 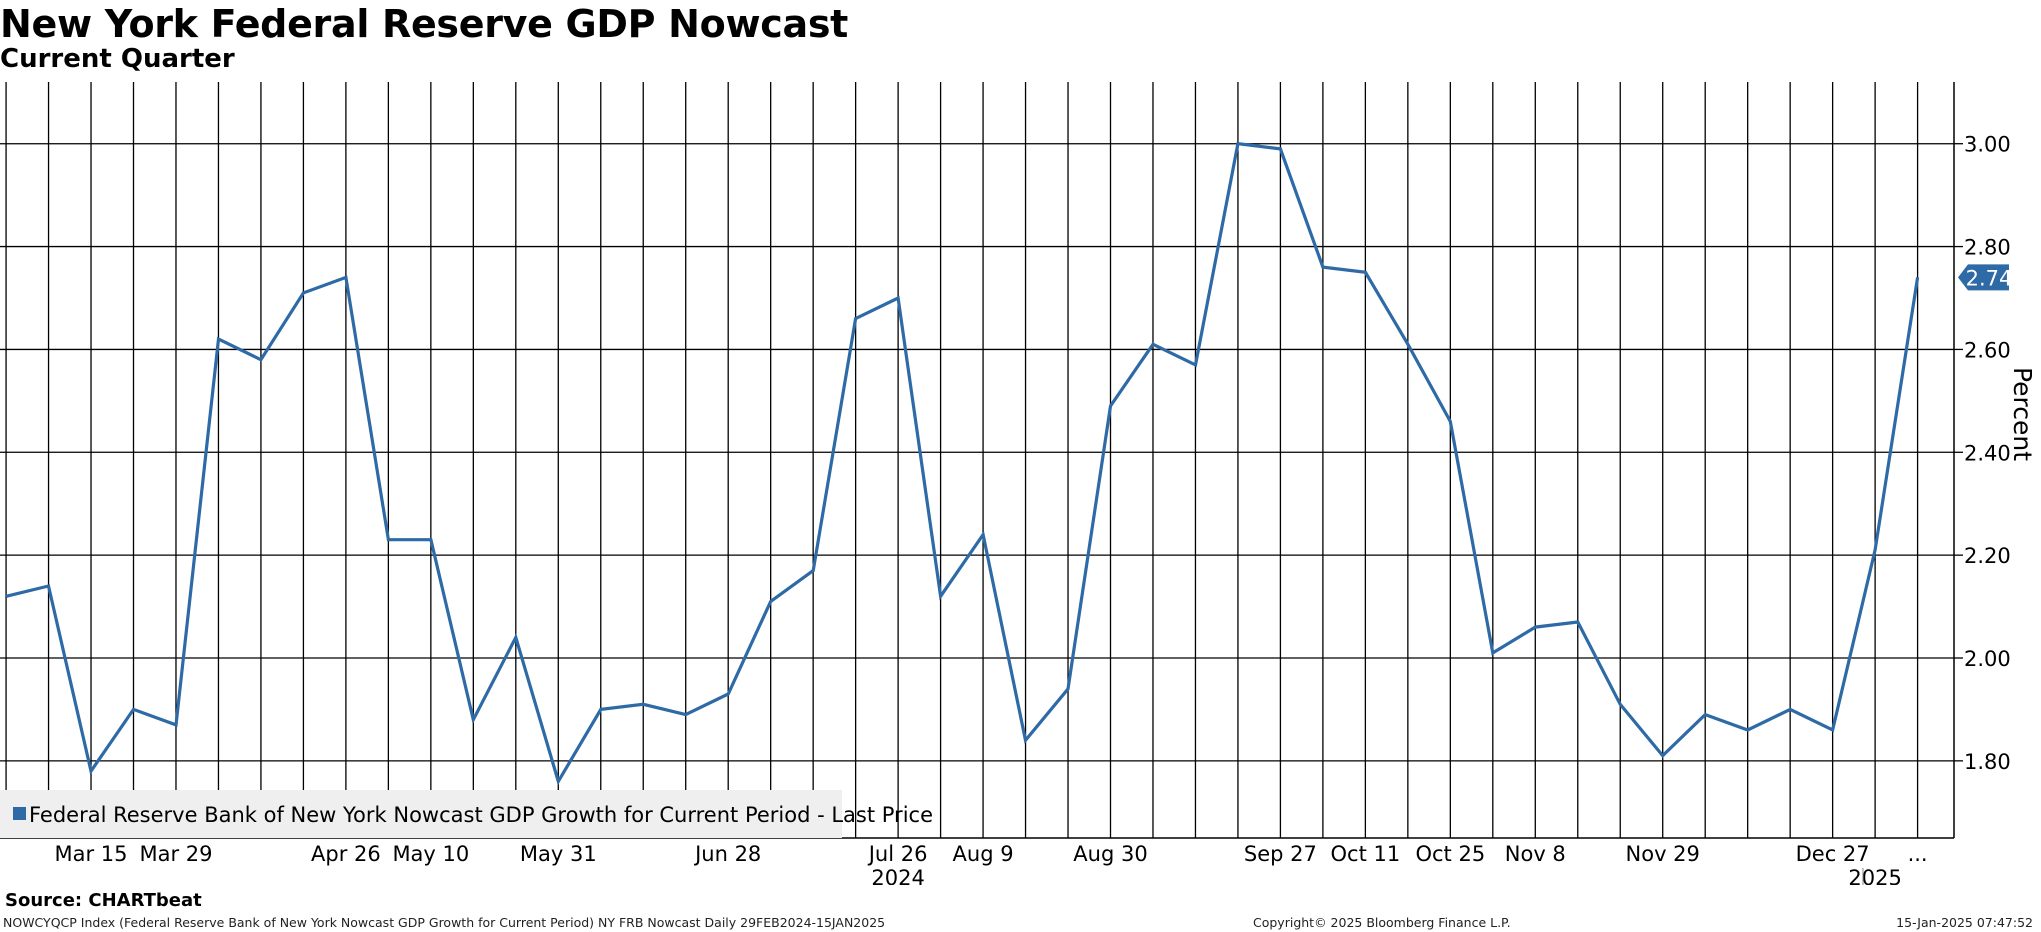 What do you see at coordinates (1987, 145) in the screenshot?
I see `y-tick-label: 3.00` at bounding box center [1987, 145].